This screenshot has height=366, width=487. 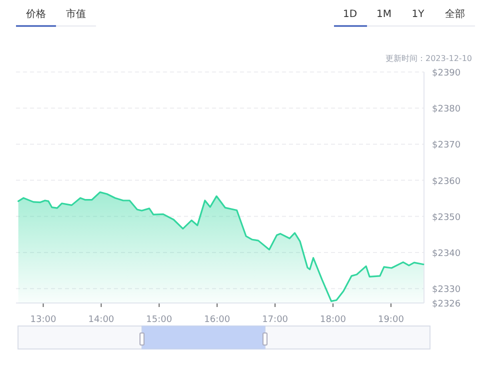 What do you see at coordinates (350, 14) in the screenshot?
I see `text: 1D` at bounding box center [350, 14].